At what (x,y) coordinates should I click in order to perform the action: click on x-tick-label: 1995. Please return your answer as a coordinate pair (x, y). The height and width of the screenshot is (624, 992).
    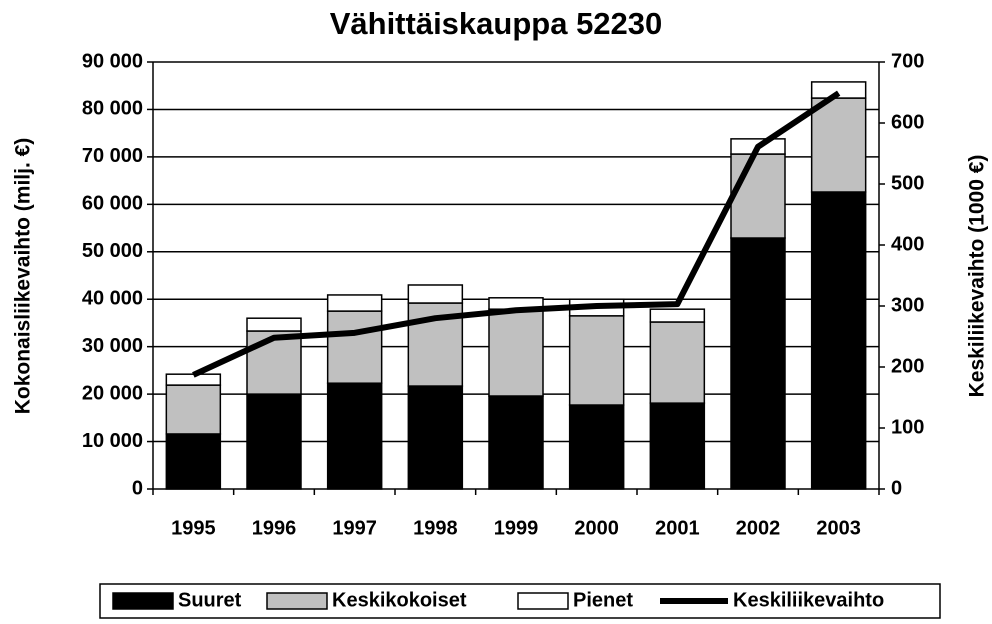
    Looking at the image, I should click on (193, 528).